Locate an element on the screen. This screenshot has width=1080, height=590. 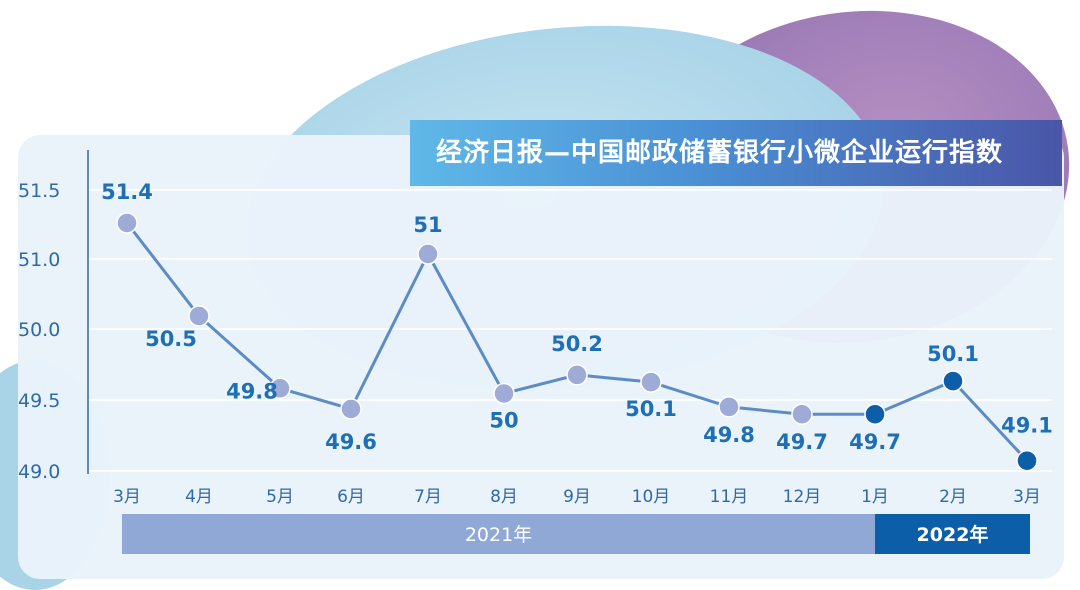
x-tick-label: 4月 is located at coordinates (199, 497).